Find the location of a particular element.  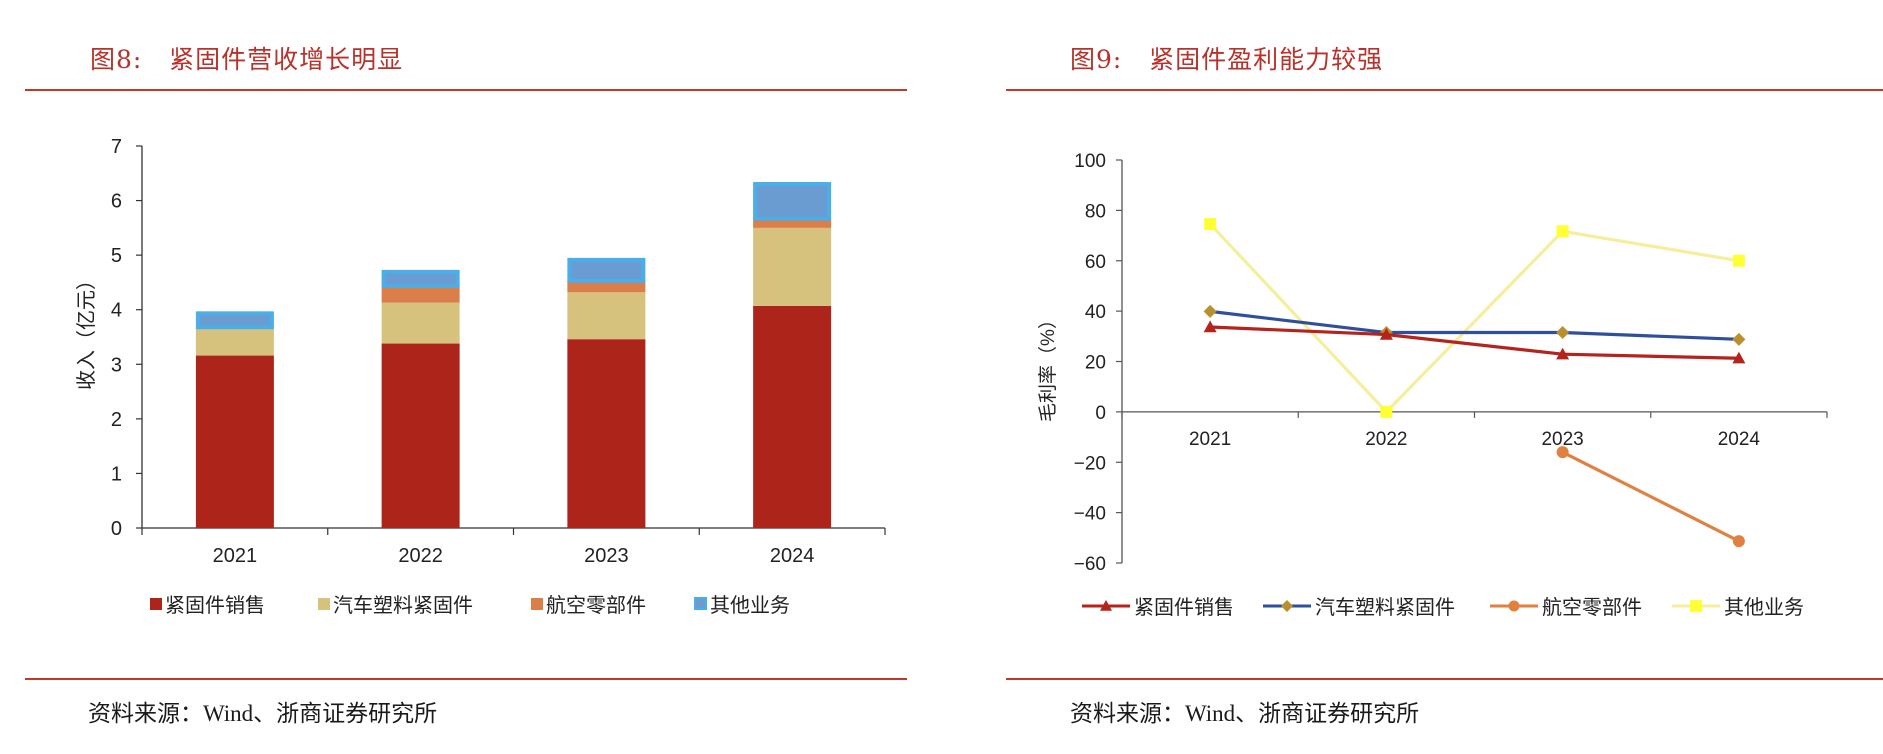

bar-y-tick-label: 3 is located at coordinates (116, 365).